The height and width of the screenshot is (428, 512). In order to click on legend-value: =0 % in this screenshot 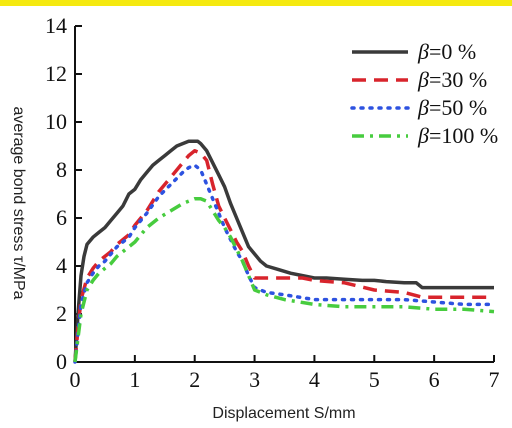, I will do `click(452, 51)`.